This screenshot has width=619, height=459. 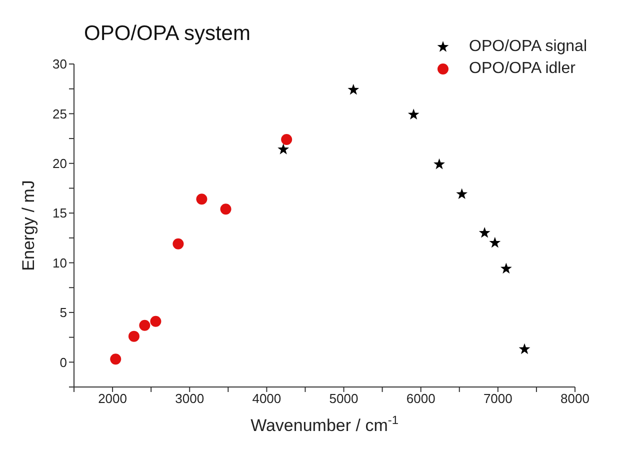 I want to click on x-tick-label: 5000, so click(x=343, y=398).